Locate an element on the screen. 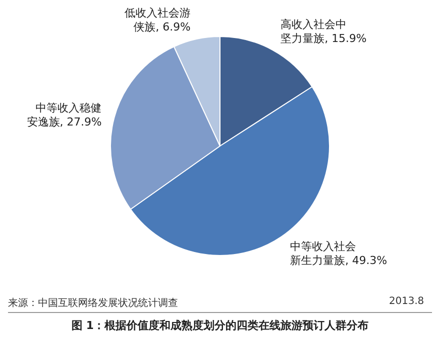  source-note: 来源：中国互联网络发展状况统计调查 is located at coordinates (93, 303).